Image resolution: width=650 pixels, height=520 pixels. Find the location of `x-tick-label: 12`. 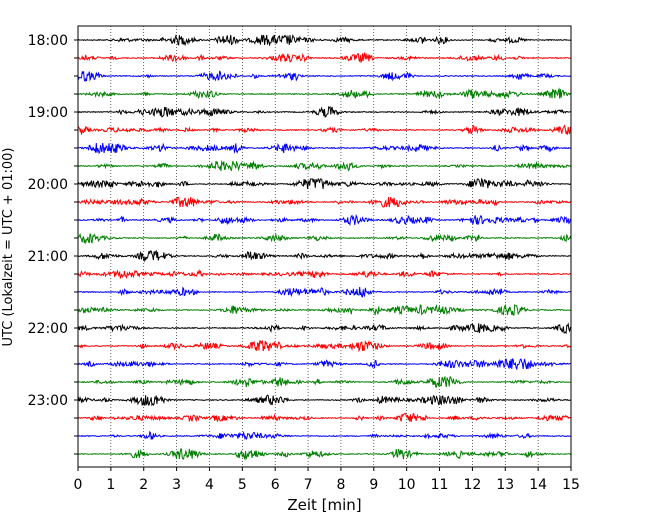

x-tick-label: 12 is located at coordinates (472, 485).